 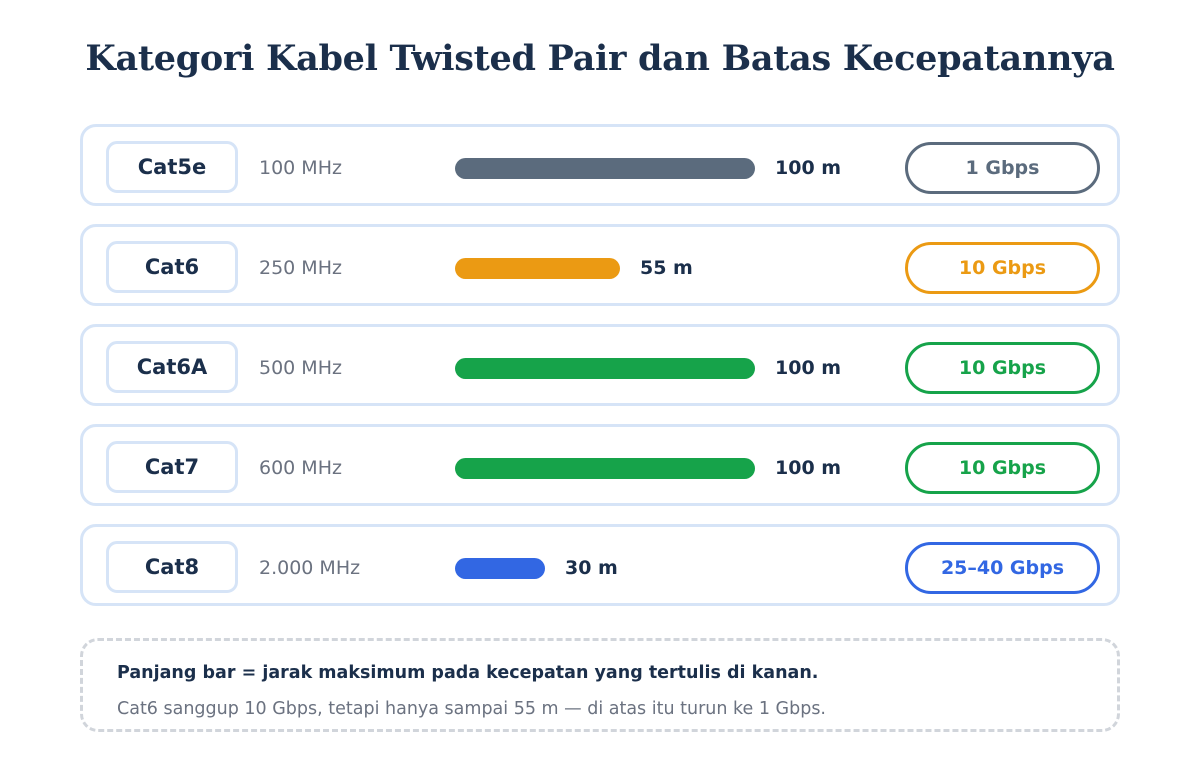 I want to click on cable-row: Cat6 250 MHz 55 m 10 Gbps, so click(x=600, y=265).